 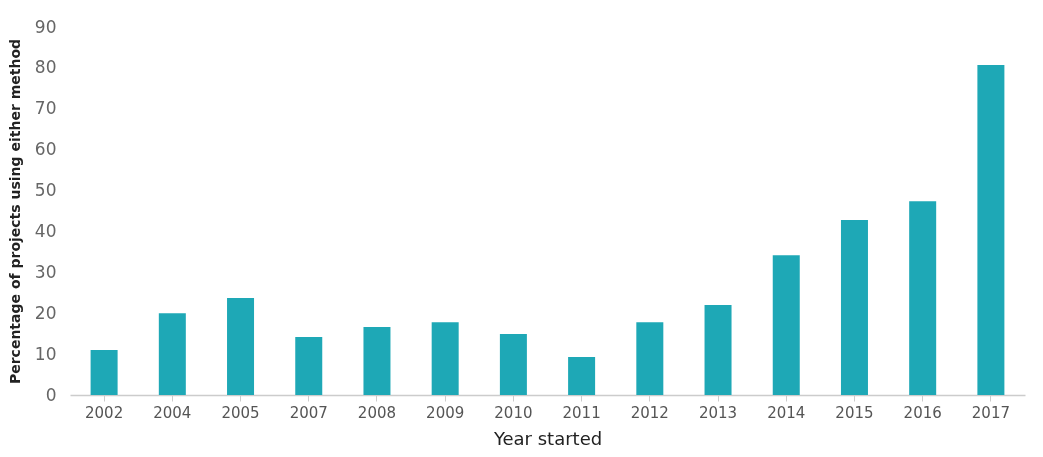 What do you see at coordinates (45, 271) in the screenshot?
I see `y-tick-label: 30` at bounding box center [45, 271].